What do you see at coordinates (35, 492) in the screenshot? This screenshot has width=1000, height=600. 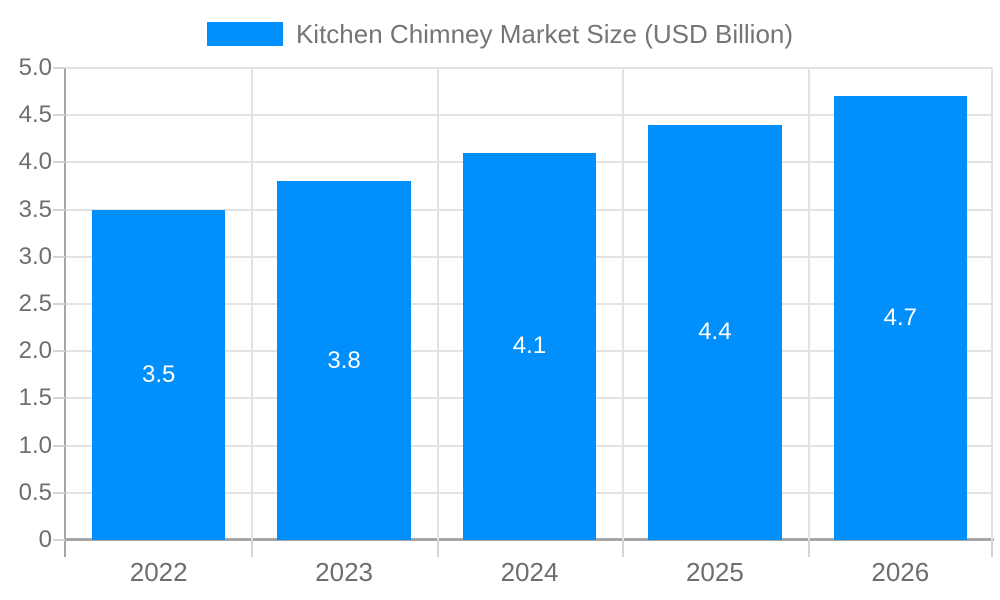 I see `y-tick-label: 0.5` at bounding box center [35, 492].